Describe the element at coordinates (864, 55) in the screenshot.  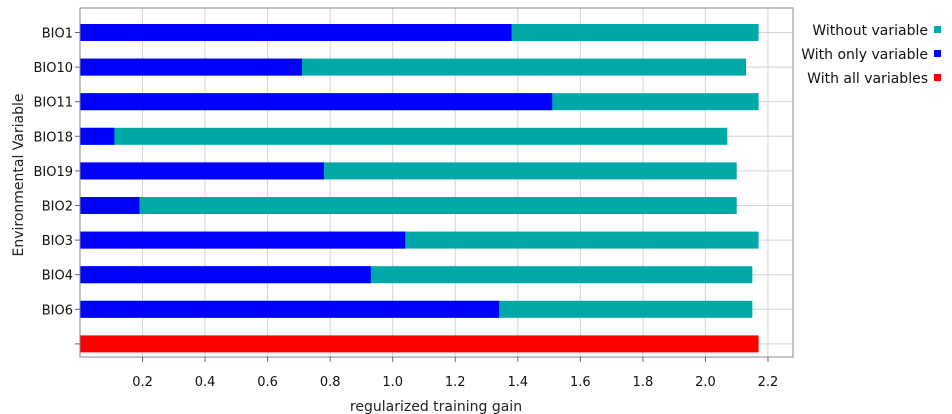
I see `legend-label: With only variable` at that location.